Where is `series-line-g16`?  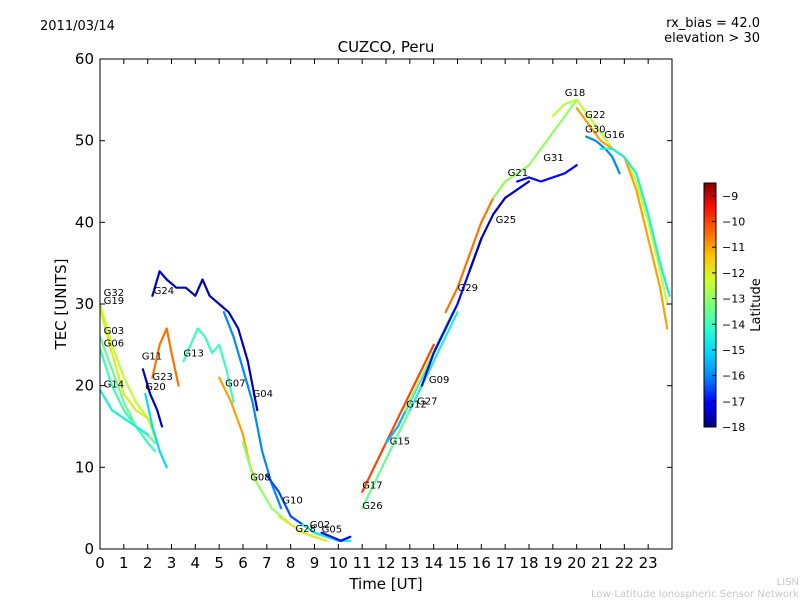
series-line-g16 is located at coordinates (635, 222).